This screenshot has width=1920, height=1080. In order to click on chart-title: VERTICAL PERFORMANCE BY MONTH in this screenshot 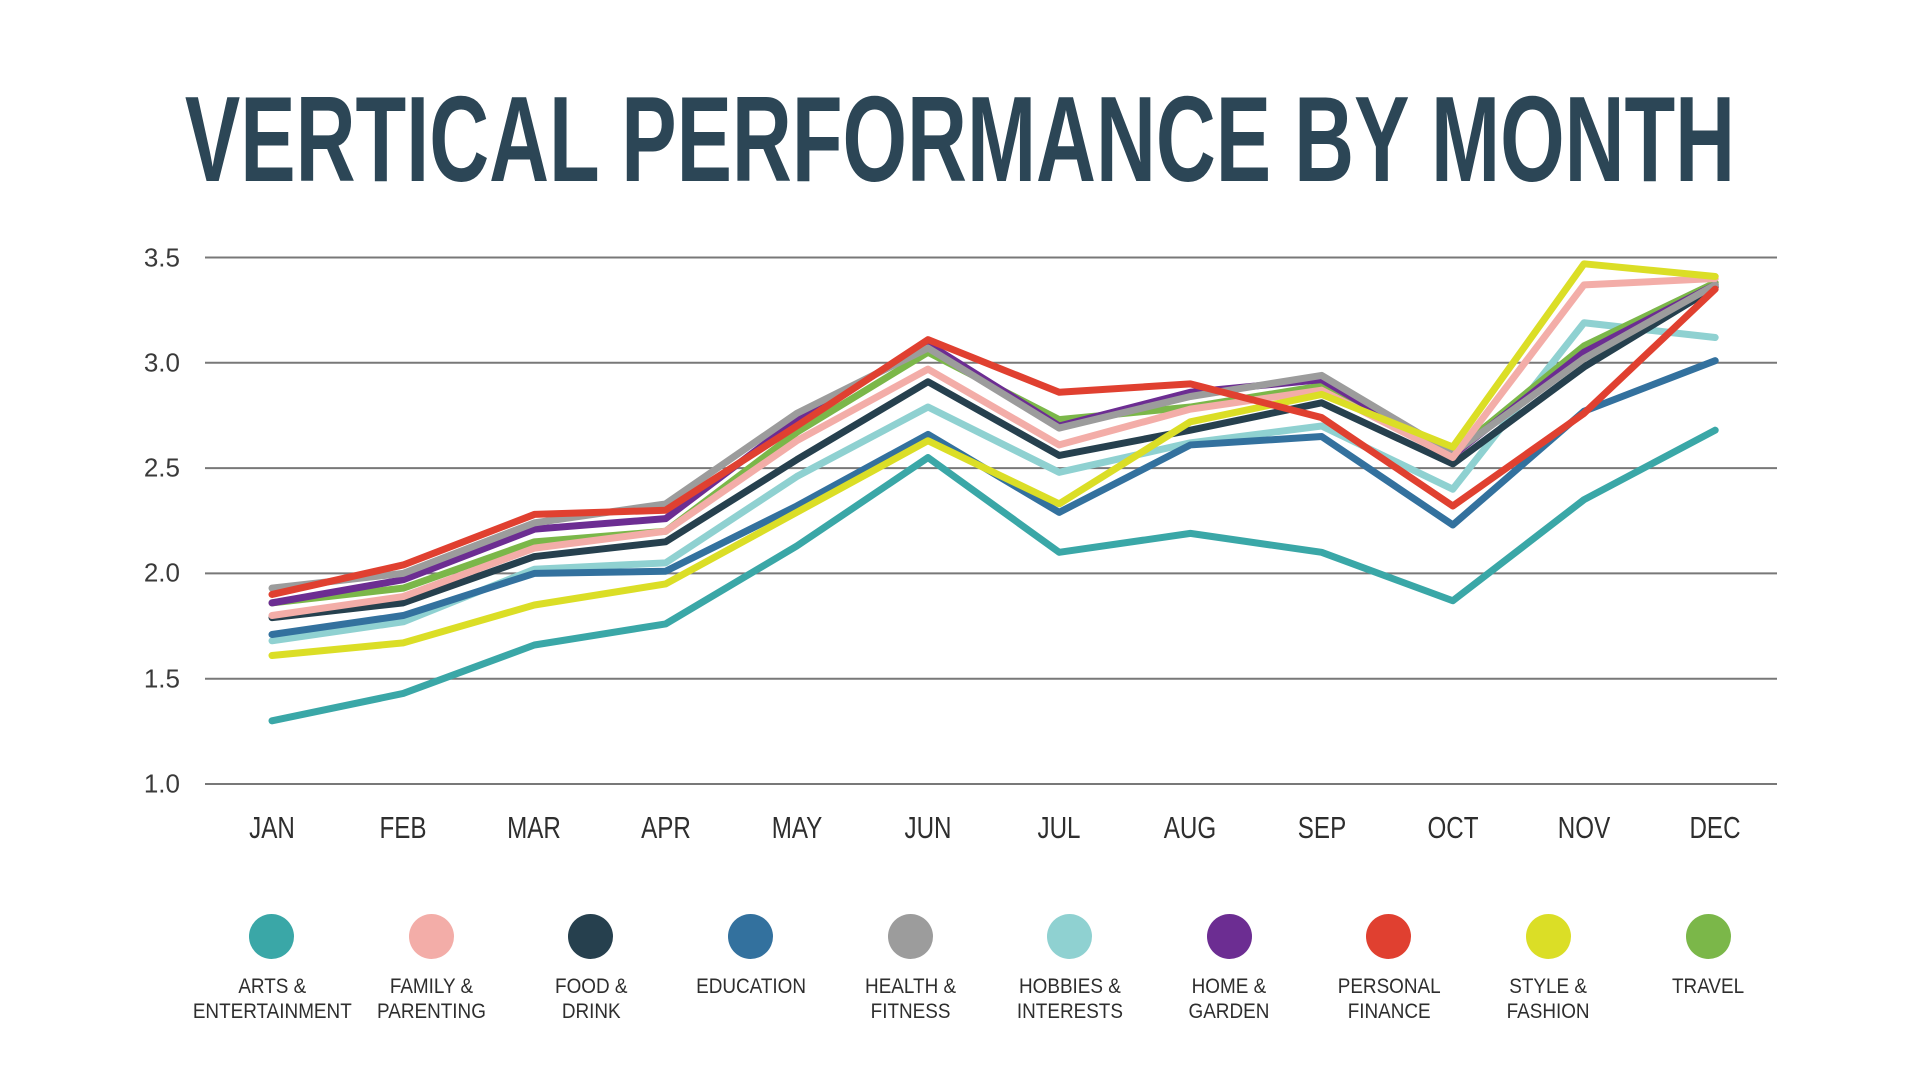, I will do `click(960, 139)`.